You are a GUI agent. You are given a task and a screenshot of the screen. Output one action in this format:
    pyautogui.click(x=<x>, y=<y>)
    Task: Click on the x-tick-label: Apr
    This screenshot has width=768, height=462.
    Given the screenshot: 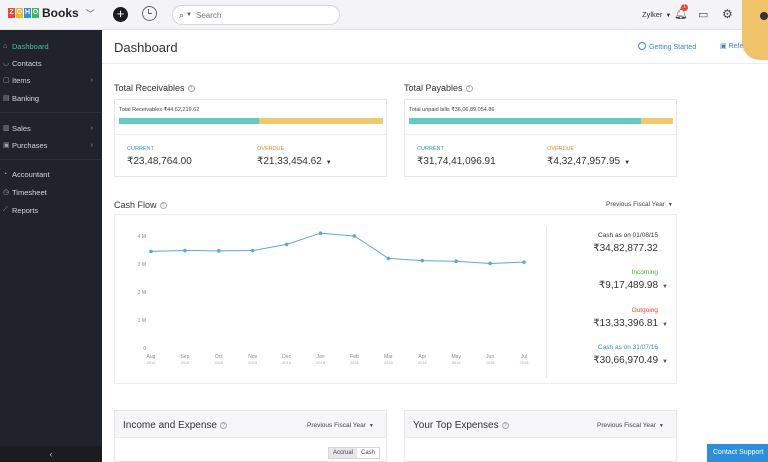 What is the action you would take?
    pyautogui.click(x=422, y=357)
    